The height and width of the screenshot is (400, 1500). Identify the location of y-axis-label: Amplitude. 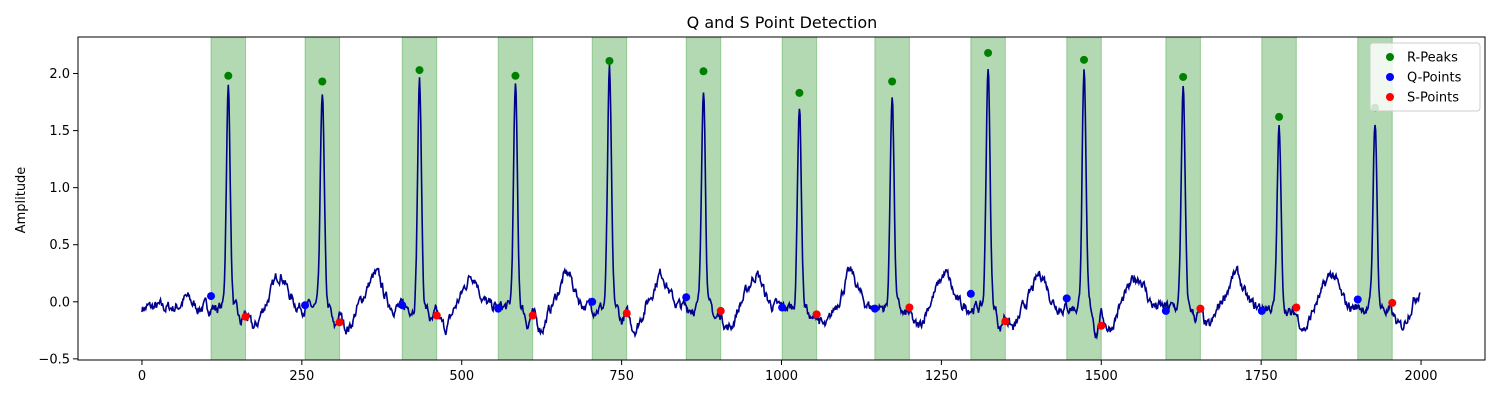
(21, 200).